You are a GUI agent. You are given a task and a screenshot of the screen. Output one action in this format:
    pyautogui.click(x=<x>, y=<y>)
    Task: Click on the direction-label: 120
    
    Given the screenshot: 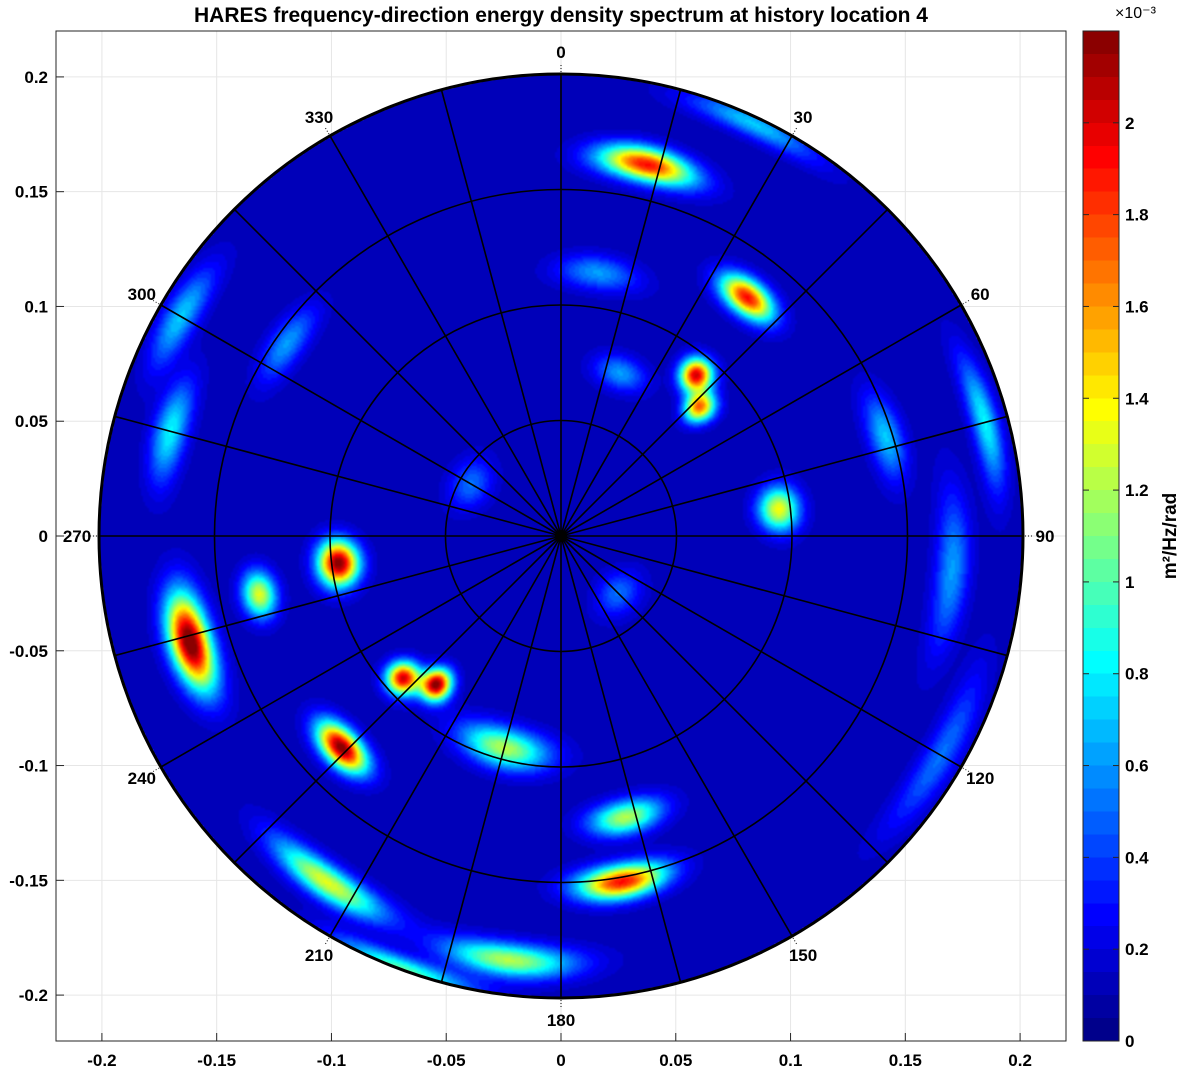 What is the action you would take?
    pyautogui.click(x=980, y=778)
    